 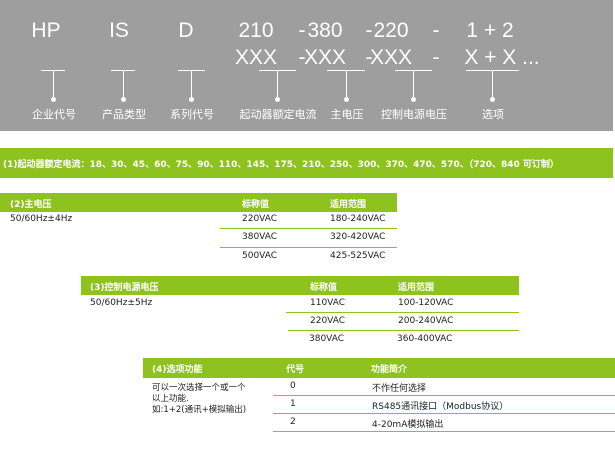 What do you see at coordinates (408, 425) in the screenshot?
I see `cell: 4-20mA模拟输出` at bounding box center [408, 425].